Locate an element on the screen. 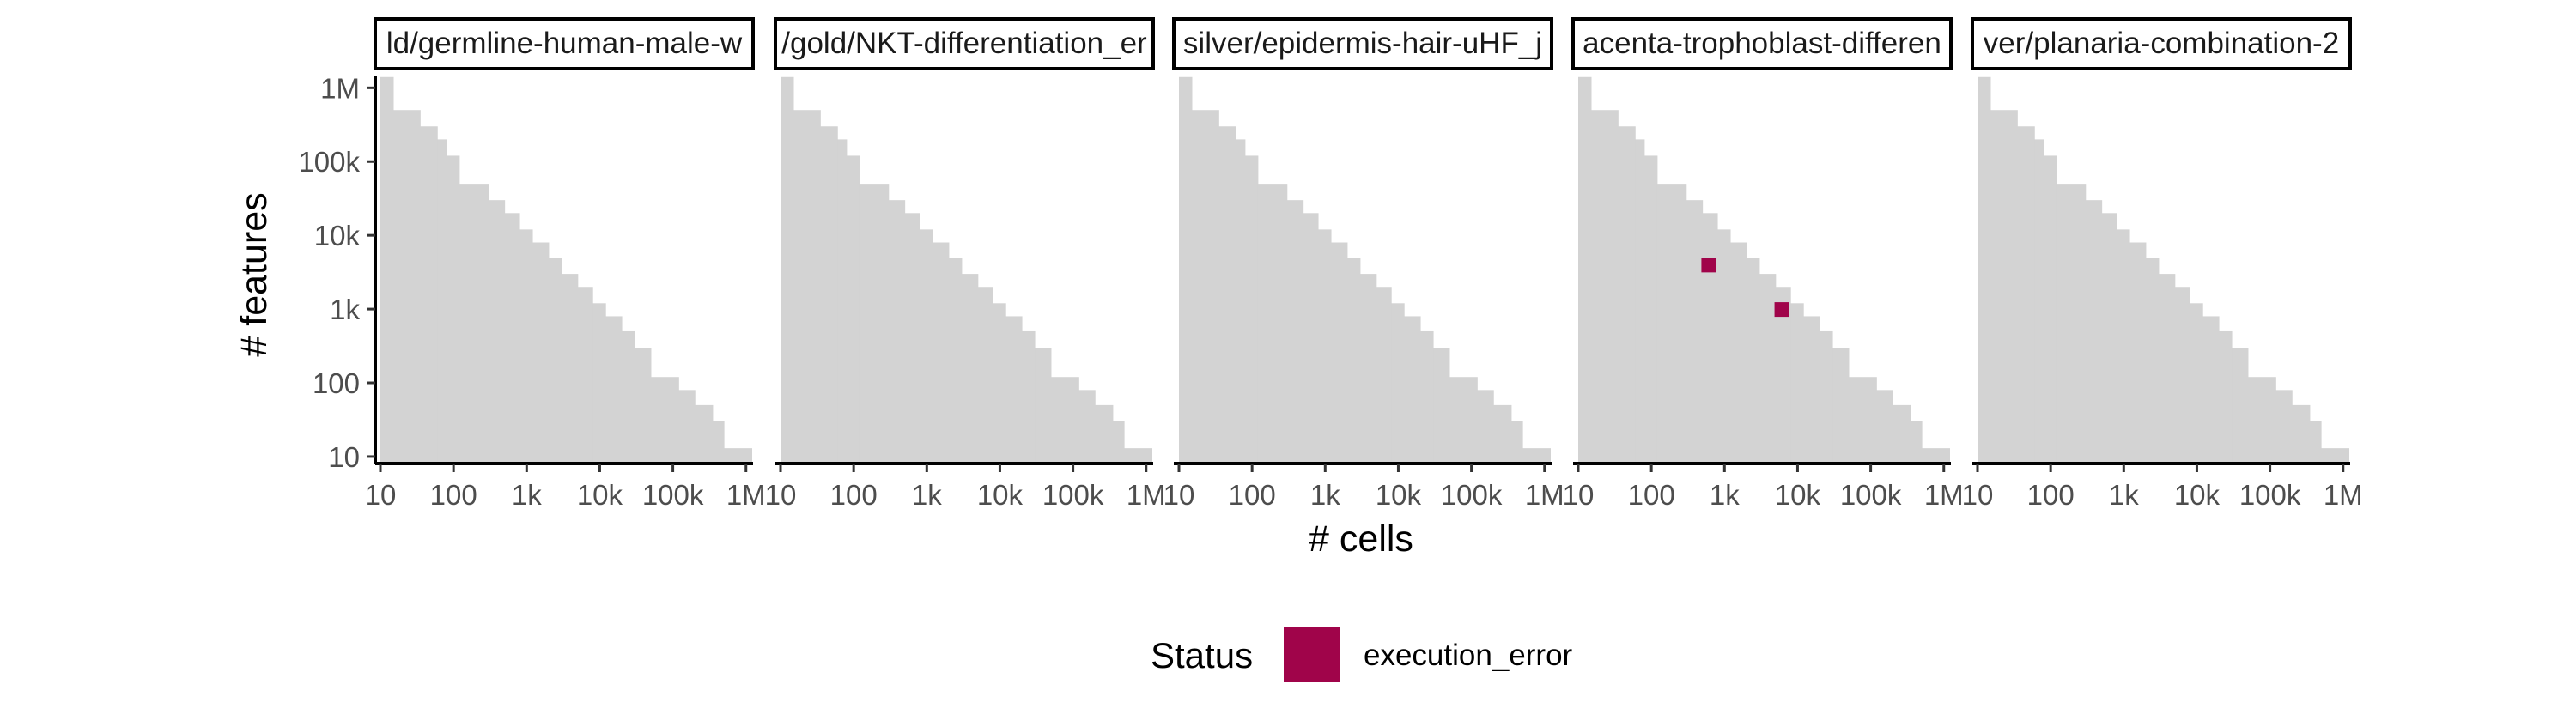  y-axis: 10 100 1k 10k 100k 1M is located at coordinates (337, 272).